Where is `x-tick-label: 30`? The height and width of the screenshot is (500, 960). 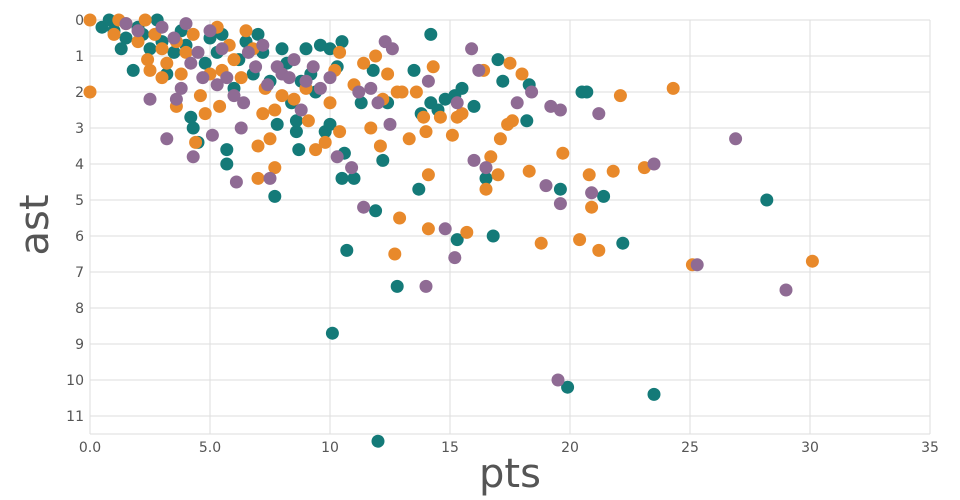
x-tick-label: 30 is located at coordinates (810, 448).